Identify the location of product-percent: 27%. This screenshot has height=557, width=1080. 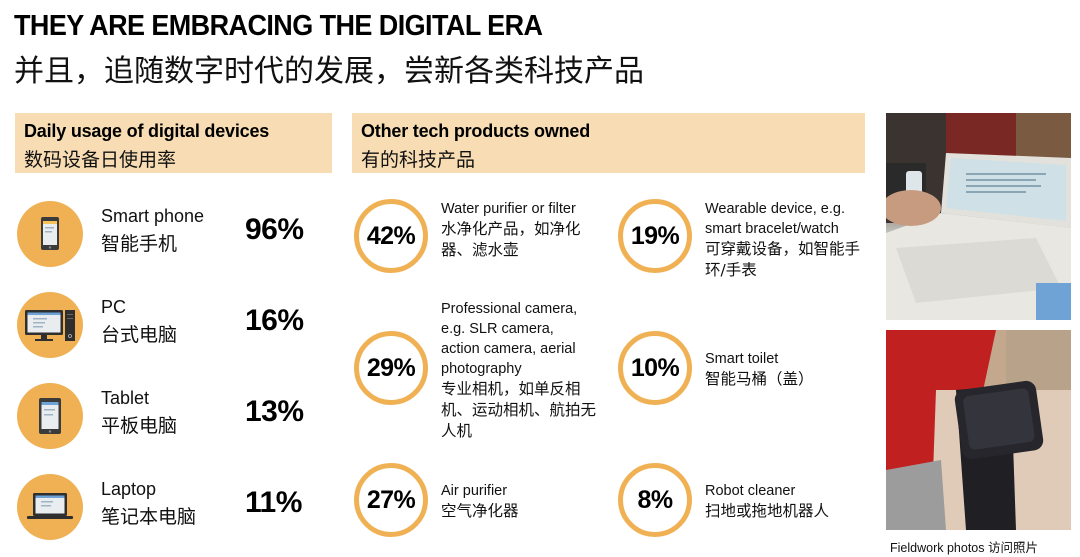
(391, 499).